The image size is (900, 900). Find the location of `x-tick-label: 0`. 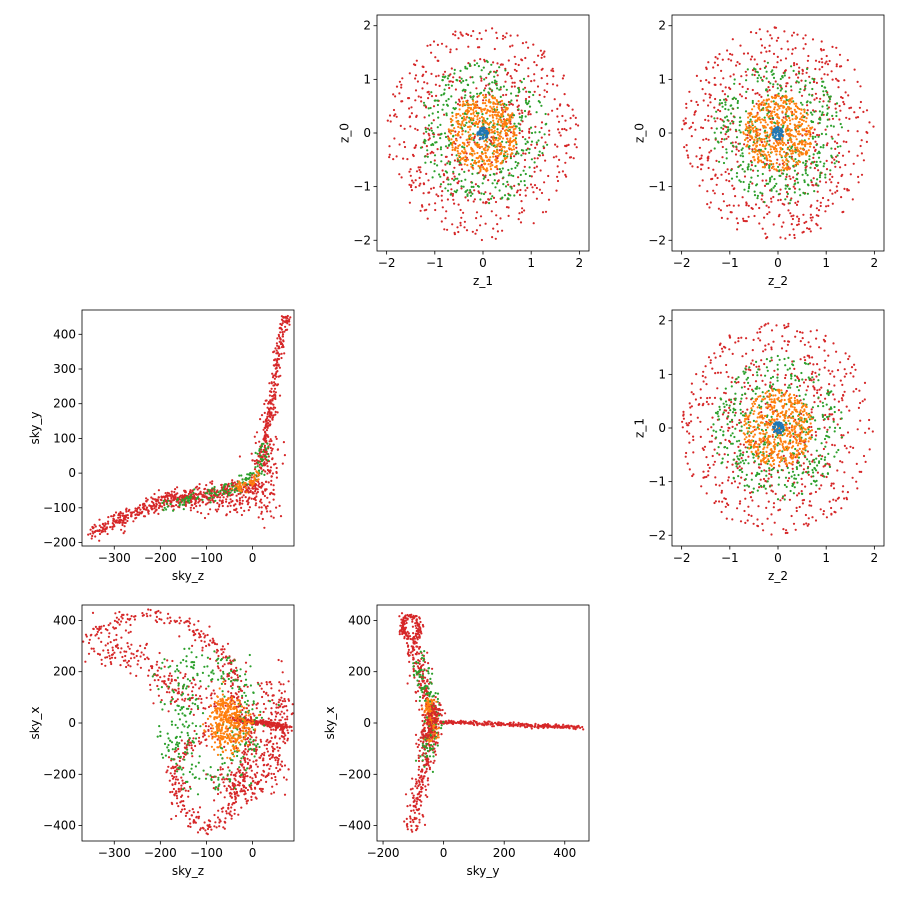

x-tick-label: 0 is located at coordinates (253, 558).